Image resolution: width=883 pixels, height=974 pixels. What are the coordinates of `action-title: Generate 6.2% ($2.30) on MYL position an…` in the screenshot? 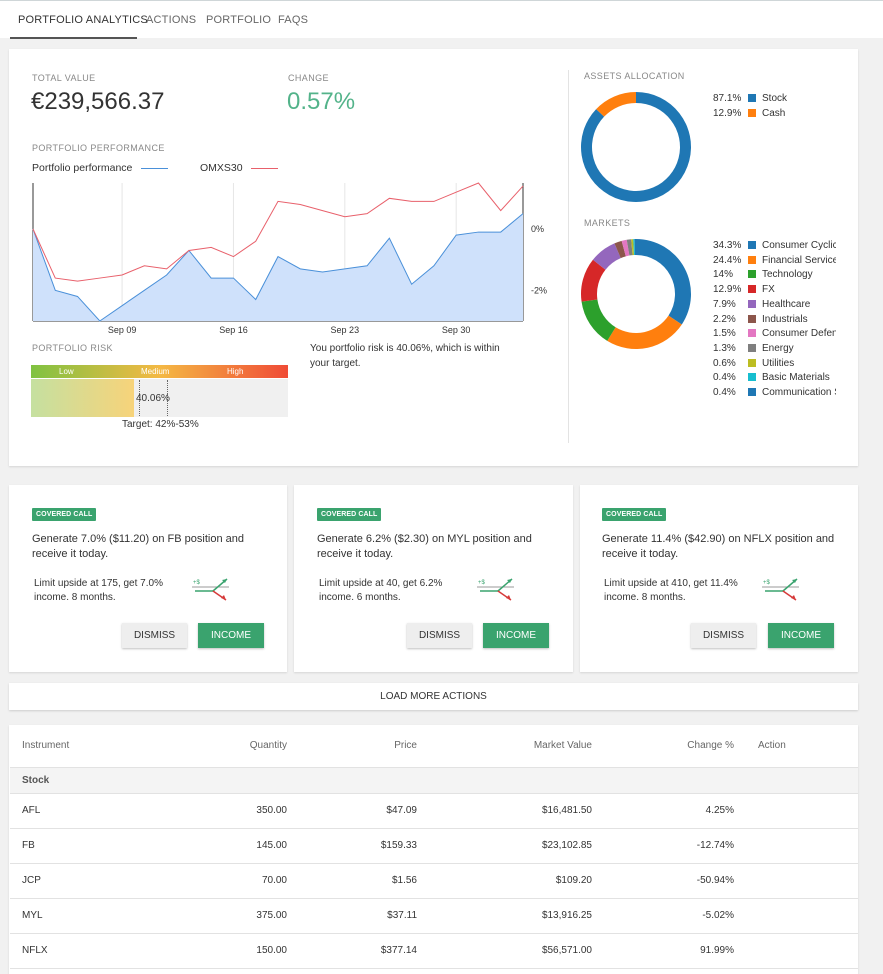 It's located at (424, 546).